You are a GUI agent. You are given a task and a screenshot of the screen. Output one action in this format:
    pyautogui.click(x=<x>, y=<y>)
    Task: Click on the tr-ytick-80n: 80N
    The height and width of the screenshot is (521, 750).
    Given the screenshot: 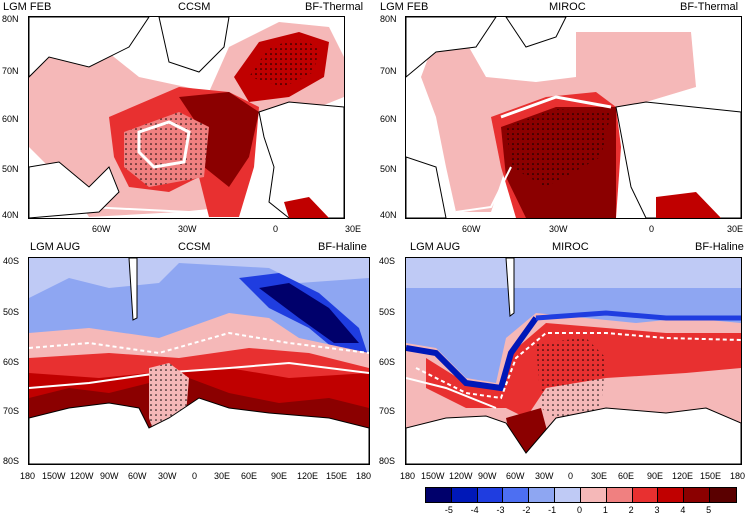 What is the action you would take?
    pyautogui.click(x=388, y=19)
    